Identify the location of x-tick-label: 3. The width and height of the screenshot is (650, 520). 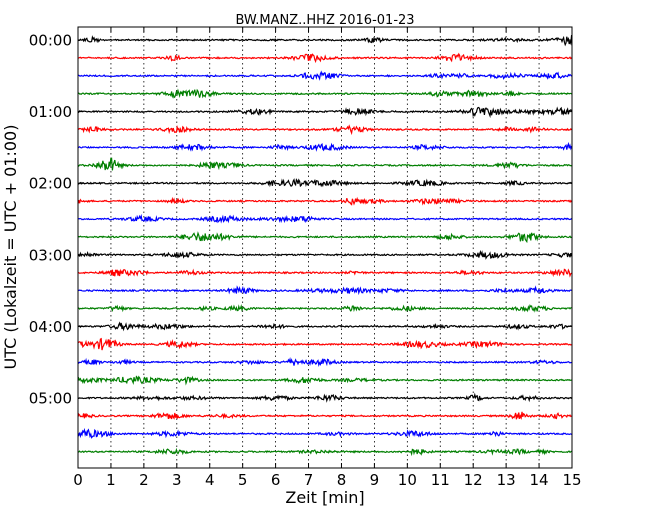
(177, 480).